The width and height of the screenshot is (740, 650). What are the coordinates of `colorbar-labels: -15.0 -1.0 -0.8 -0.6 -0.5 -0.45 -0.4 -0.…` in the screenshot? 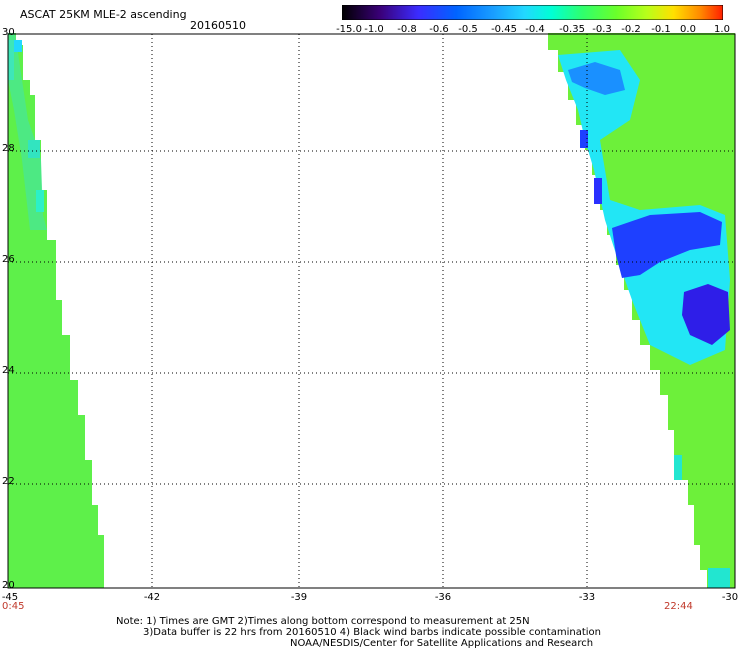 It's located at (535, 30).